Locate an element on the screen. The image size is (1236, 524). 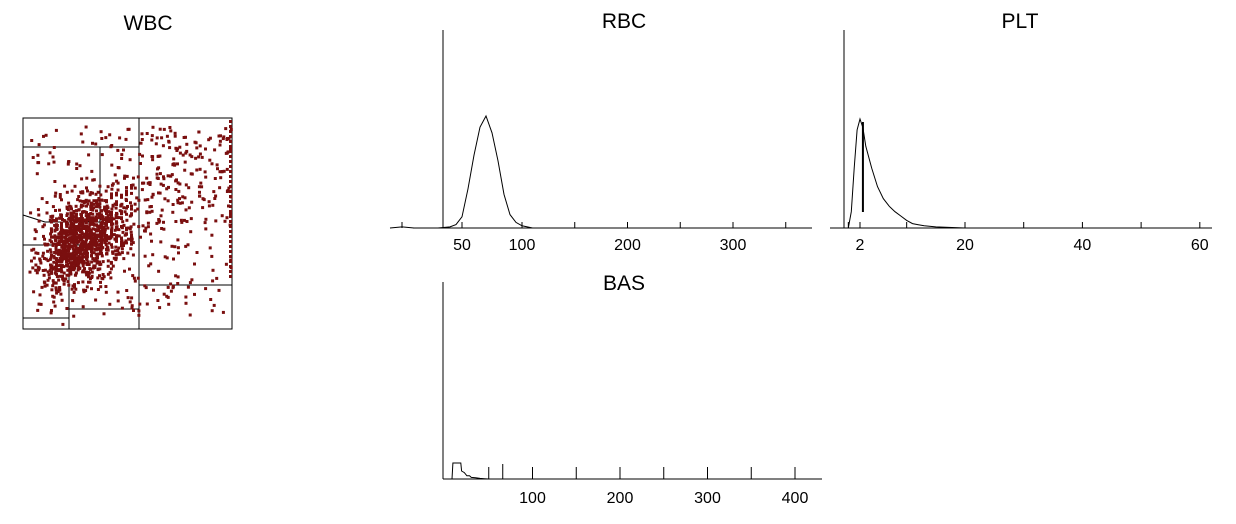
rbc-tick-label: 300 is located at coordinates (733, 245).